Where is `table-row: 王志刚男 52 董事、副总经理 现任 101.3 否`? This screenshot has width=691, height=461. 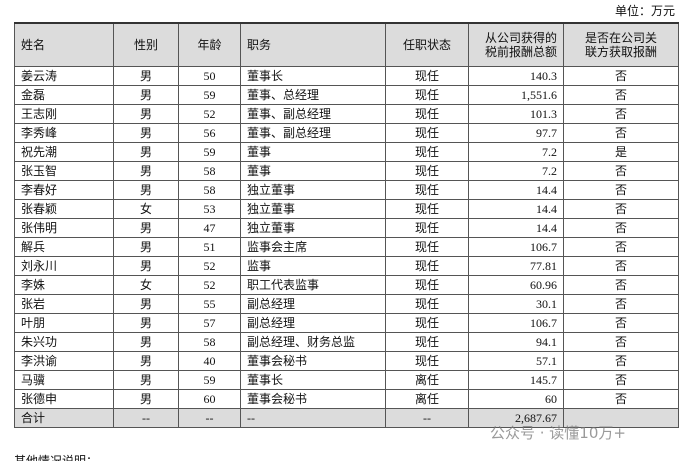 table-row: 王志刚男 52 董事、副总经理 现任 101.3 否 is located at coordinates (346, 114).